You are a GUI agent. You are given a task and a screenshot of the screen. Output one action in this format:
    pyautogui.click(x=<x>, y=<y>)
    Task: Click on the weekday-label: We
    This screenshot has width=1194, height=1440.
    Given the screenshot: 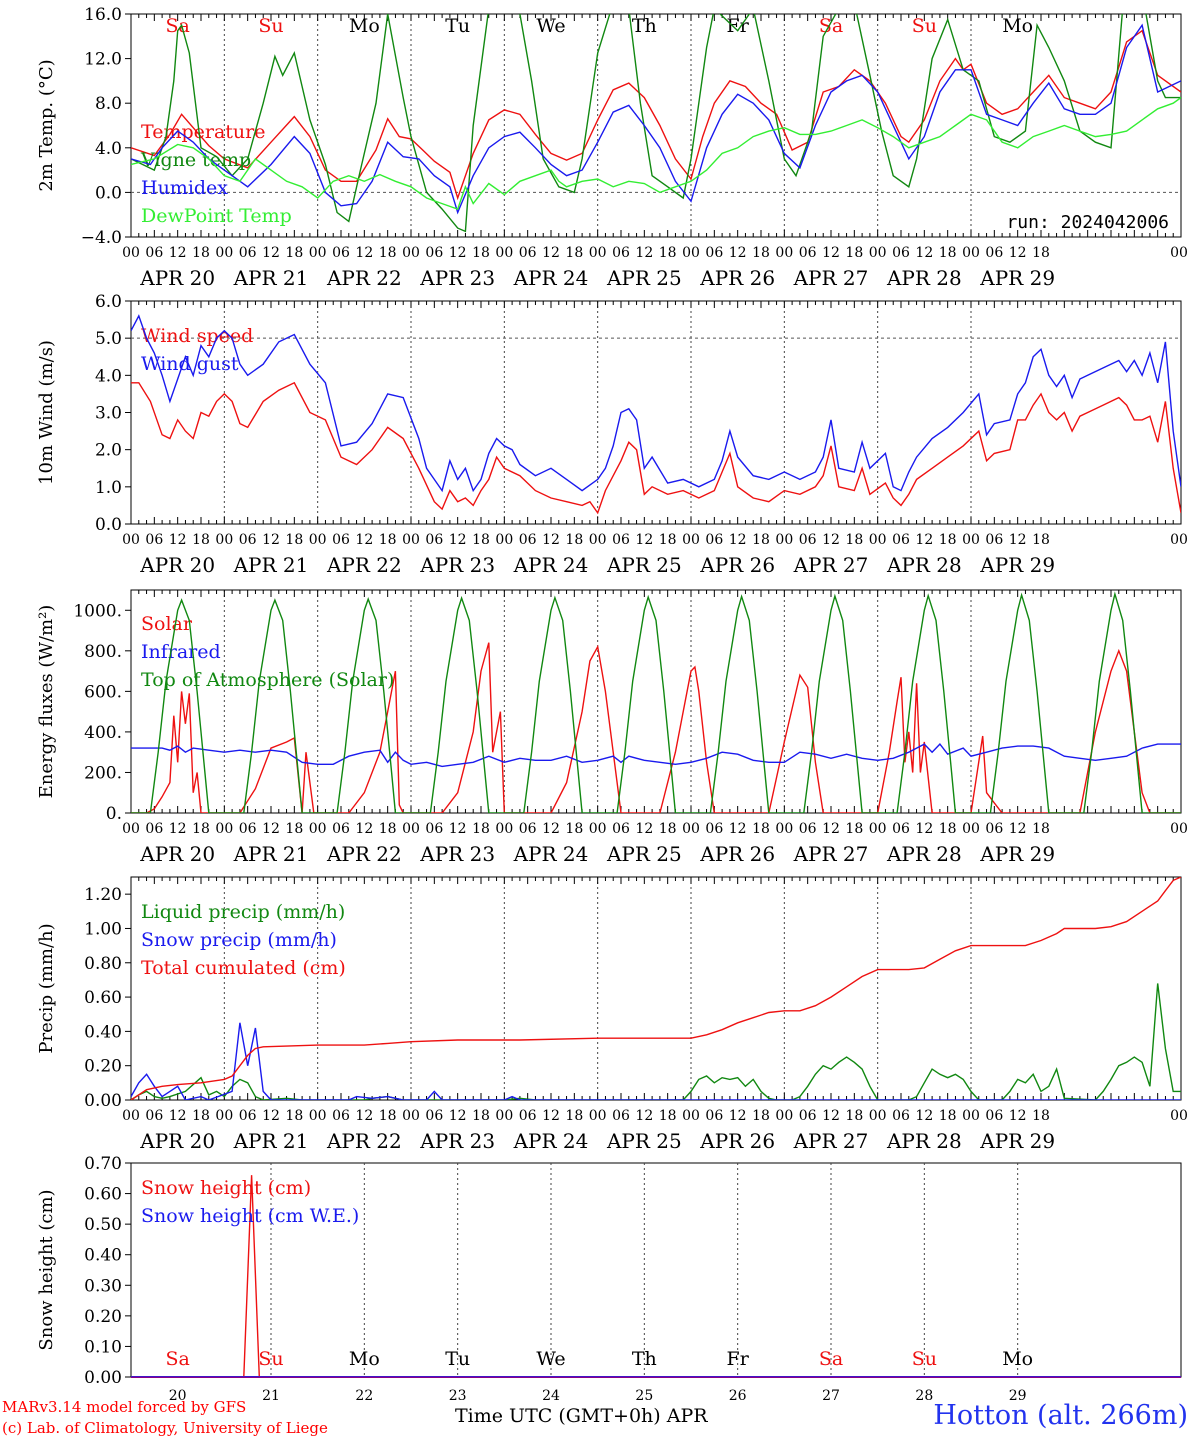 What is the action you would take?
    pyautogui.click(x=550, y=26)
    